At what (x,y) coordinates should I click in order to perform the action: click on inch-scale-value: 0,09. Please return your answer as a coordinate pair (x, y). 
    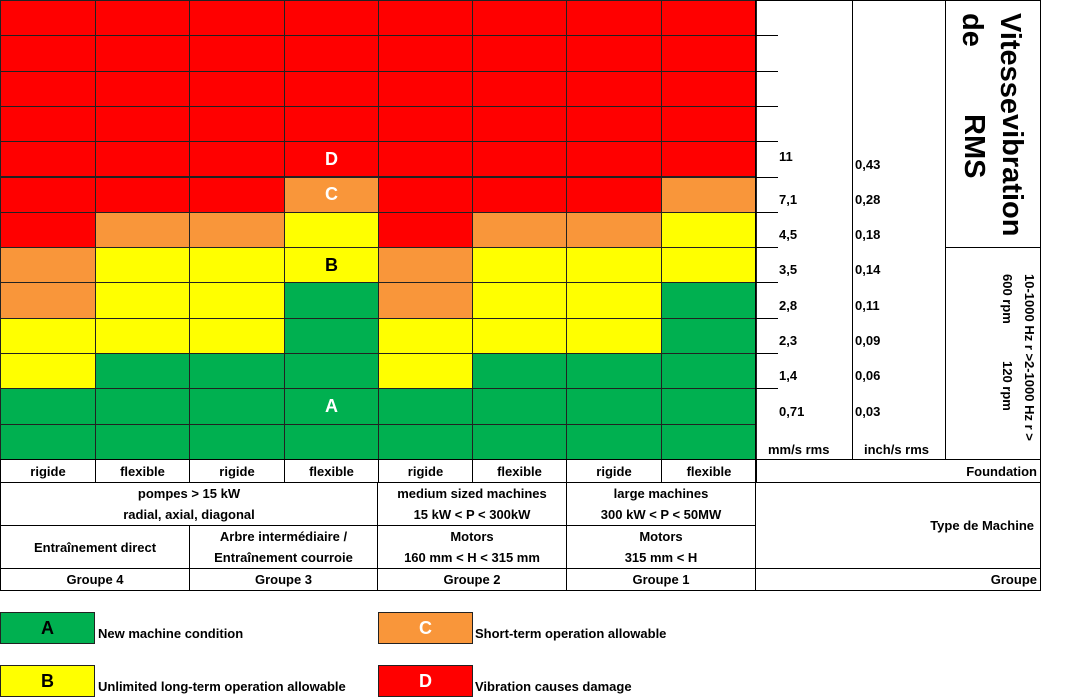
    Looking at the image, I should click on (868, 340).